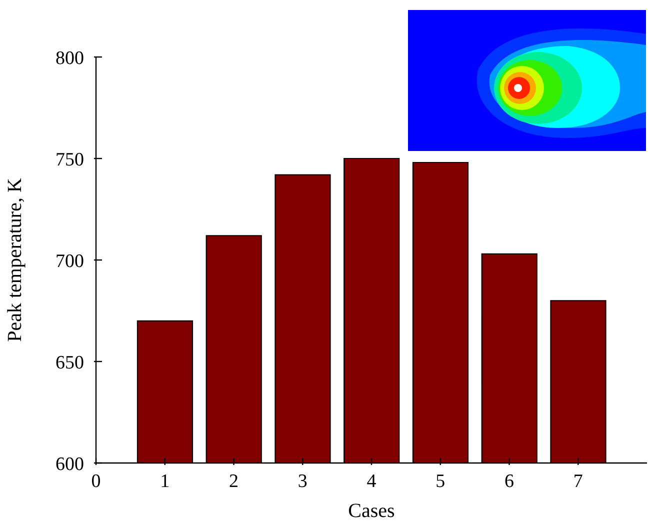 The height and width of the screenshot is (523, 649). Describe the element at coordinates (70, 58) in the screenshot. I see `y-tick-label: 800` at that location.